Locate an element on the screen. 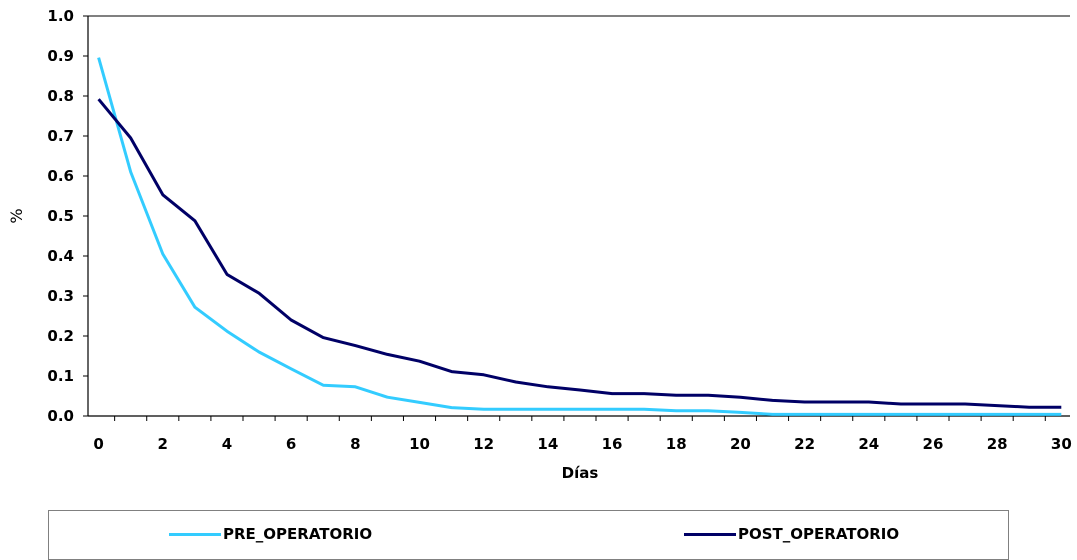  legend-label-post: POST_OPERATORIO is located at coordinates (819, 534).